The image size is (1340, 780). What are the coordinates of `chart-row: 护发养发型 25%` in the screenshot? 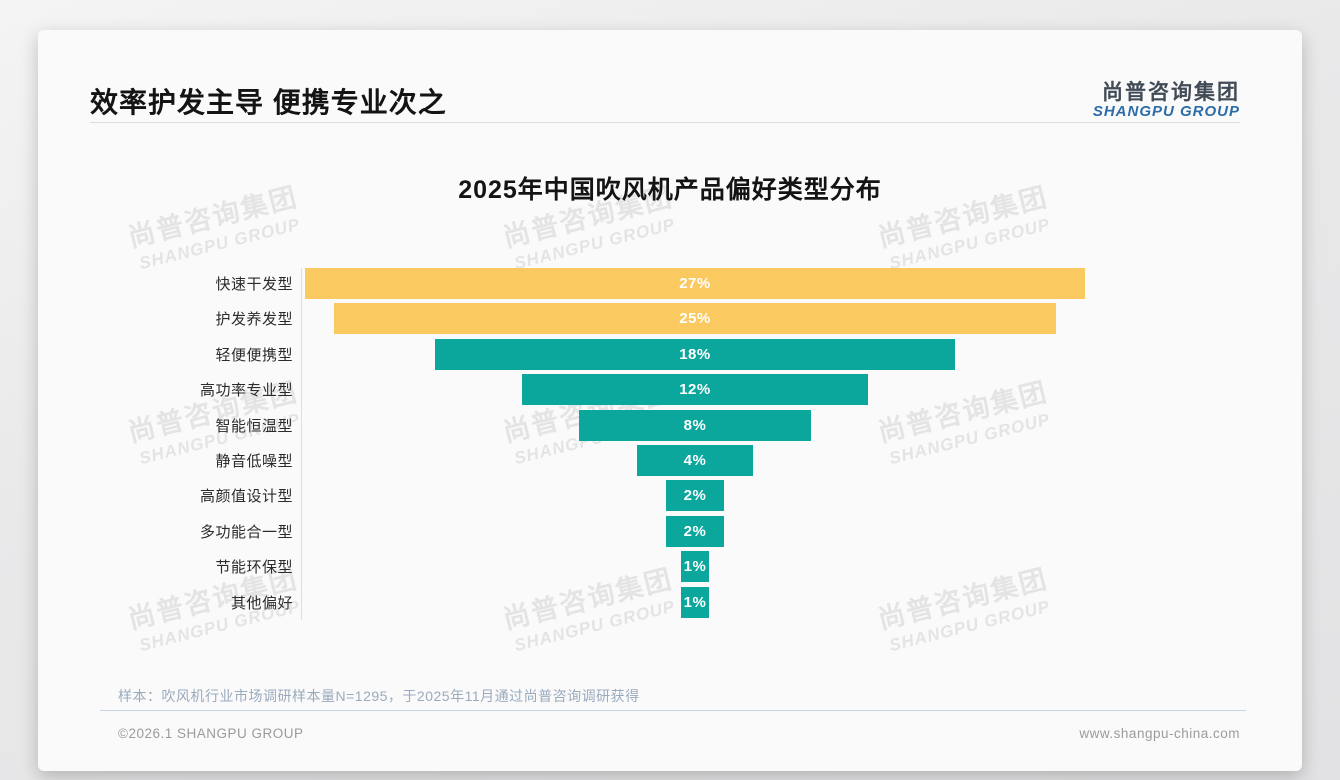 It's located at (670, 319).